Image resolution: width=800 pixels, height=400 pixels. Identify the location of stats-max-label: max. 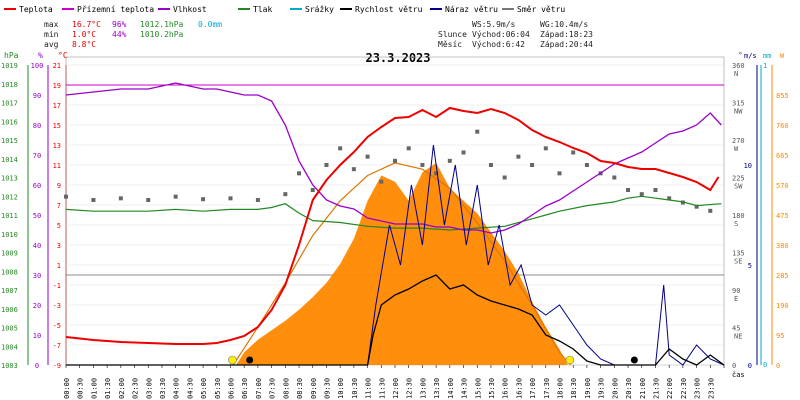
(51, 24).